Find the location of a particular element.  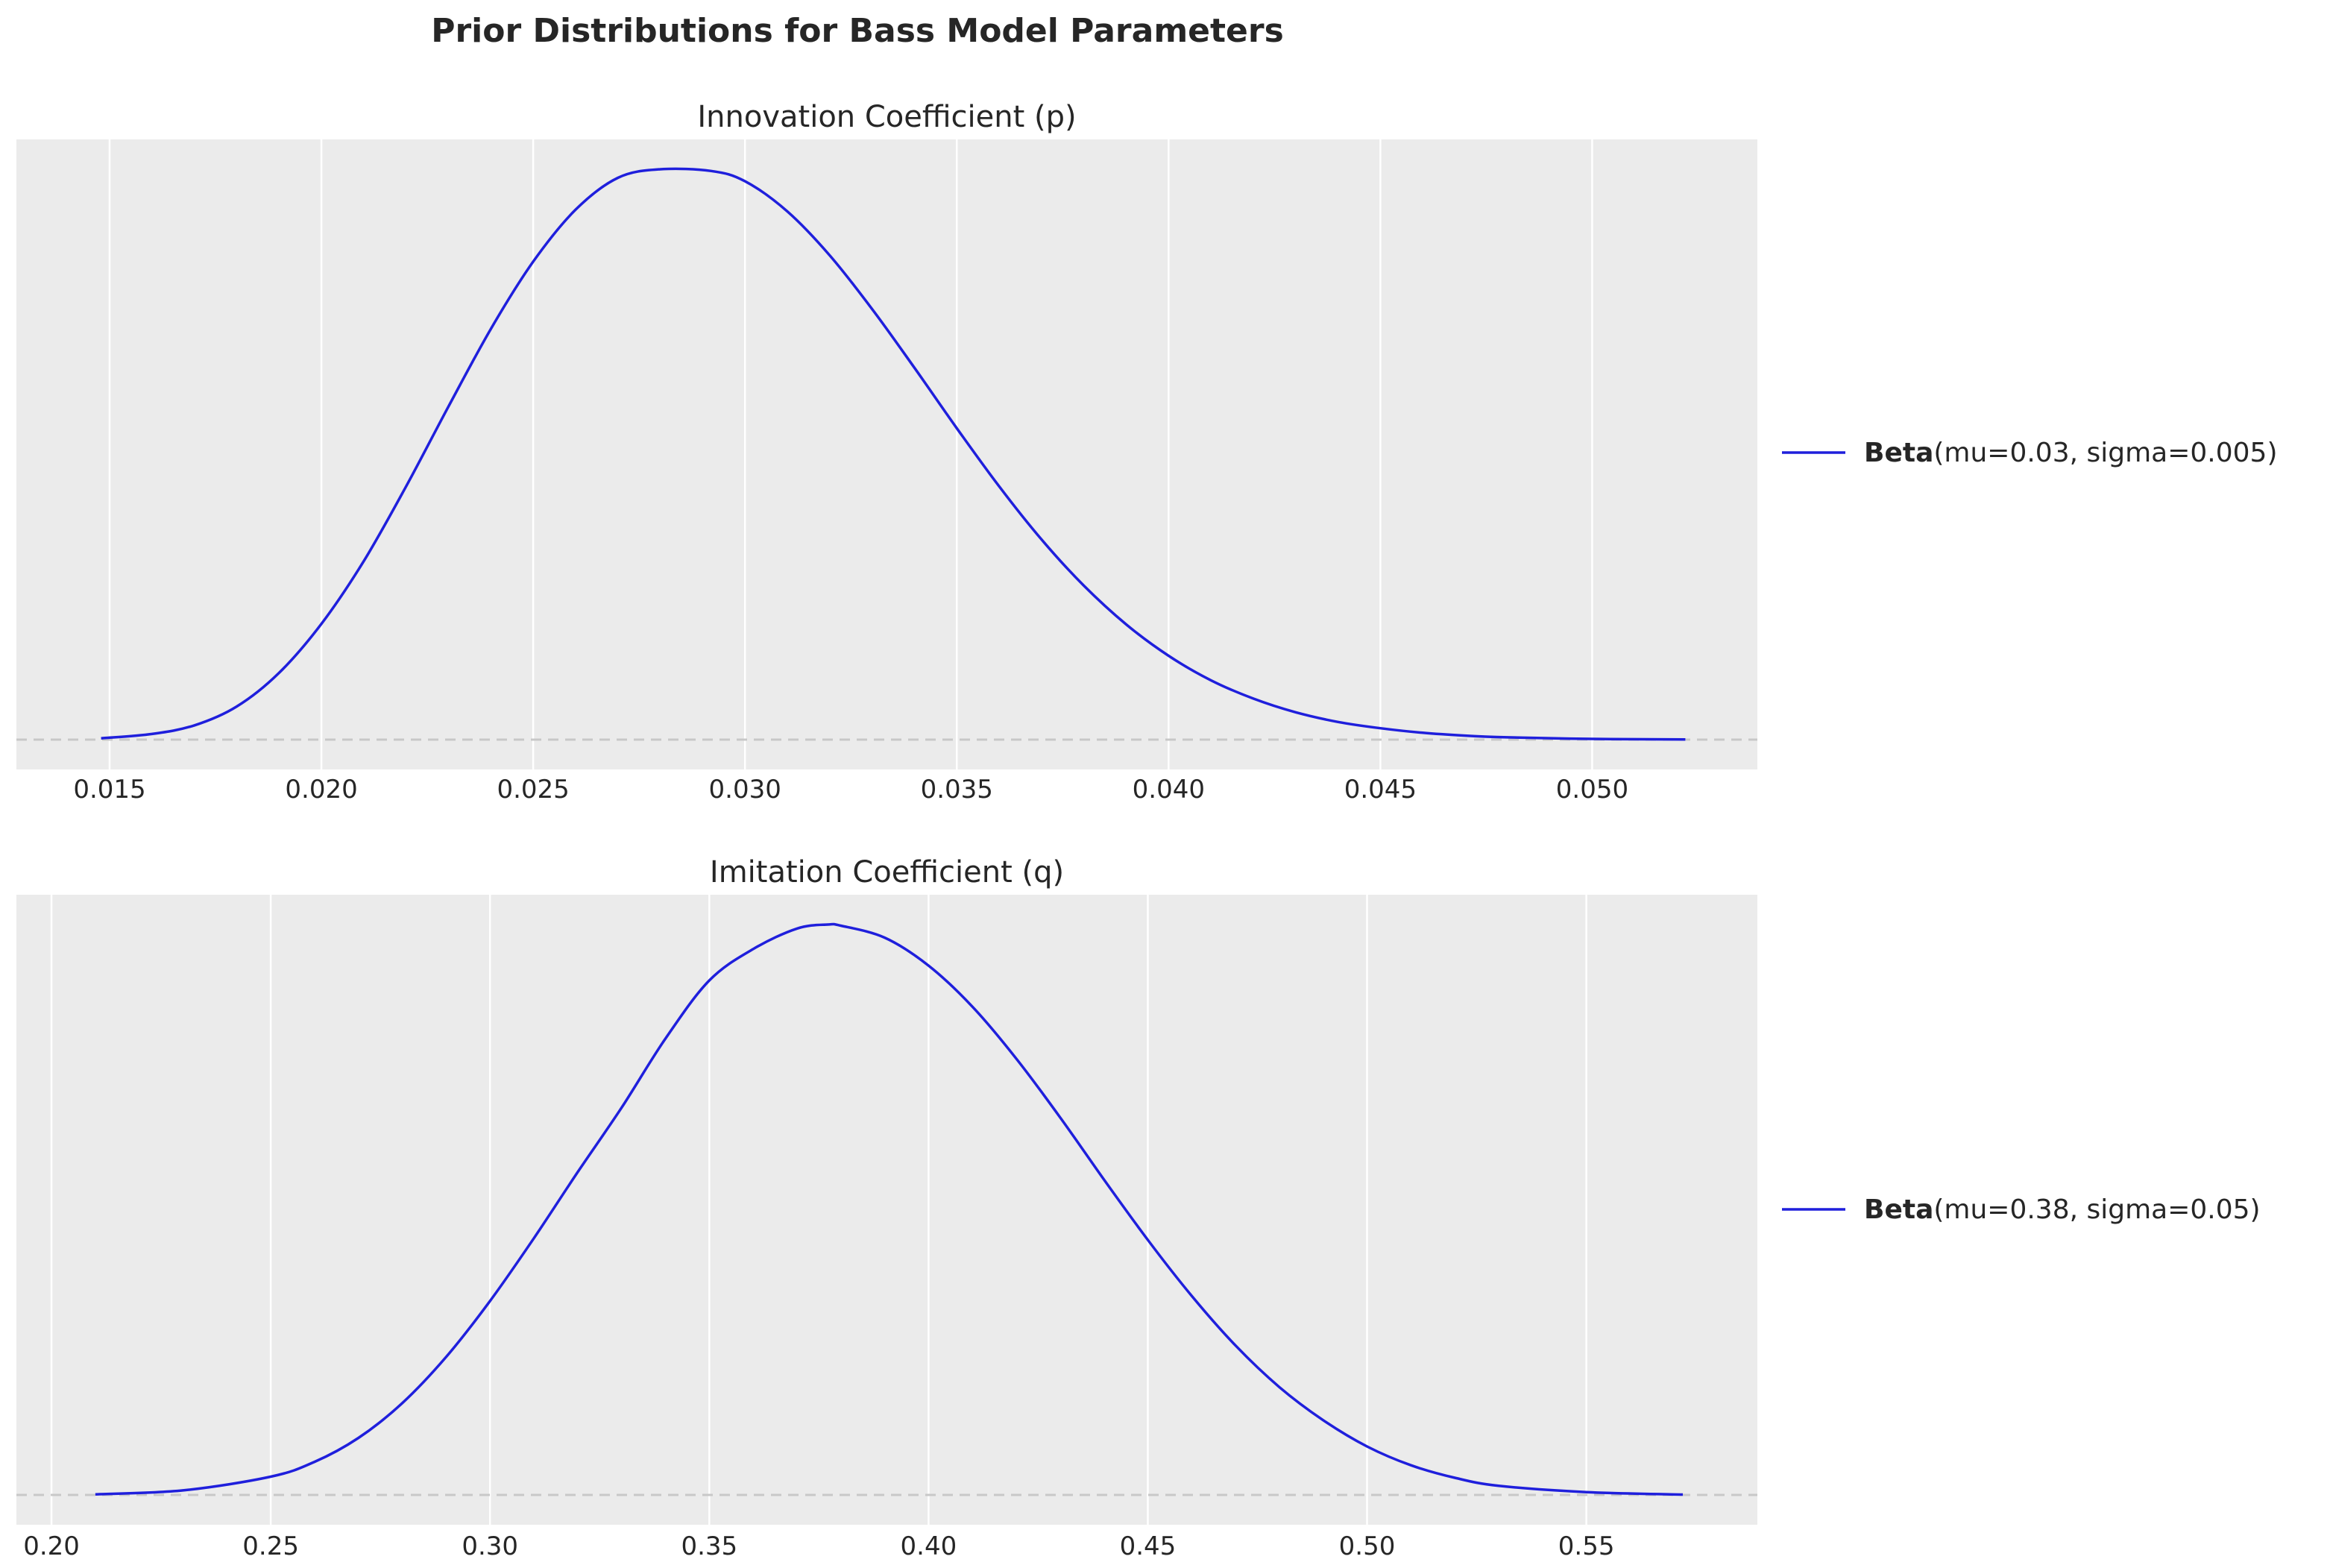

legend-label-parameters: (mu=0.03, sigma=0.005) is located at coordinates (2105, 453).